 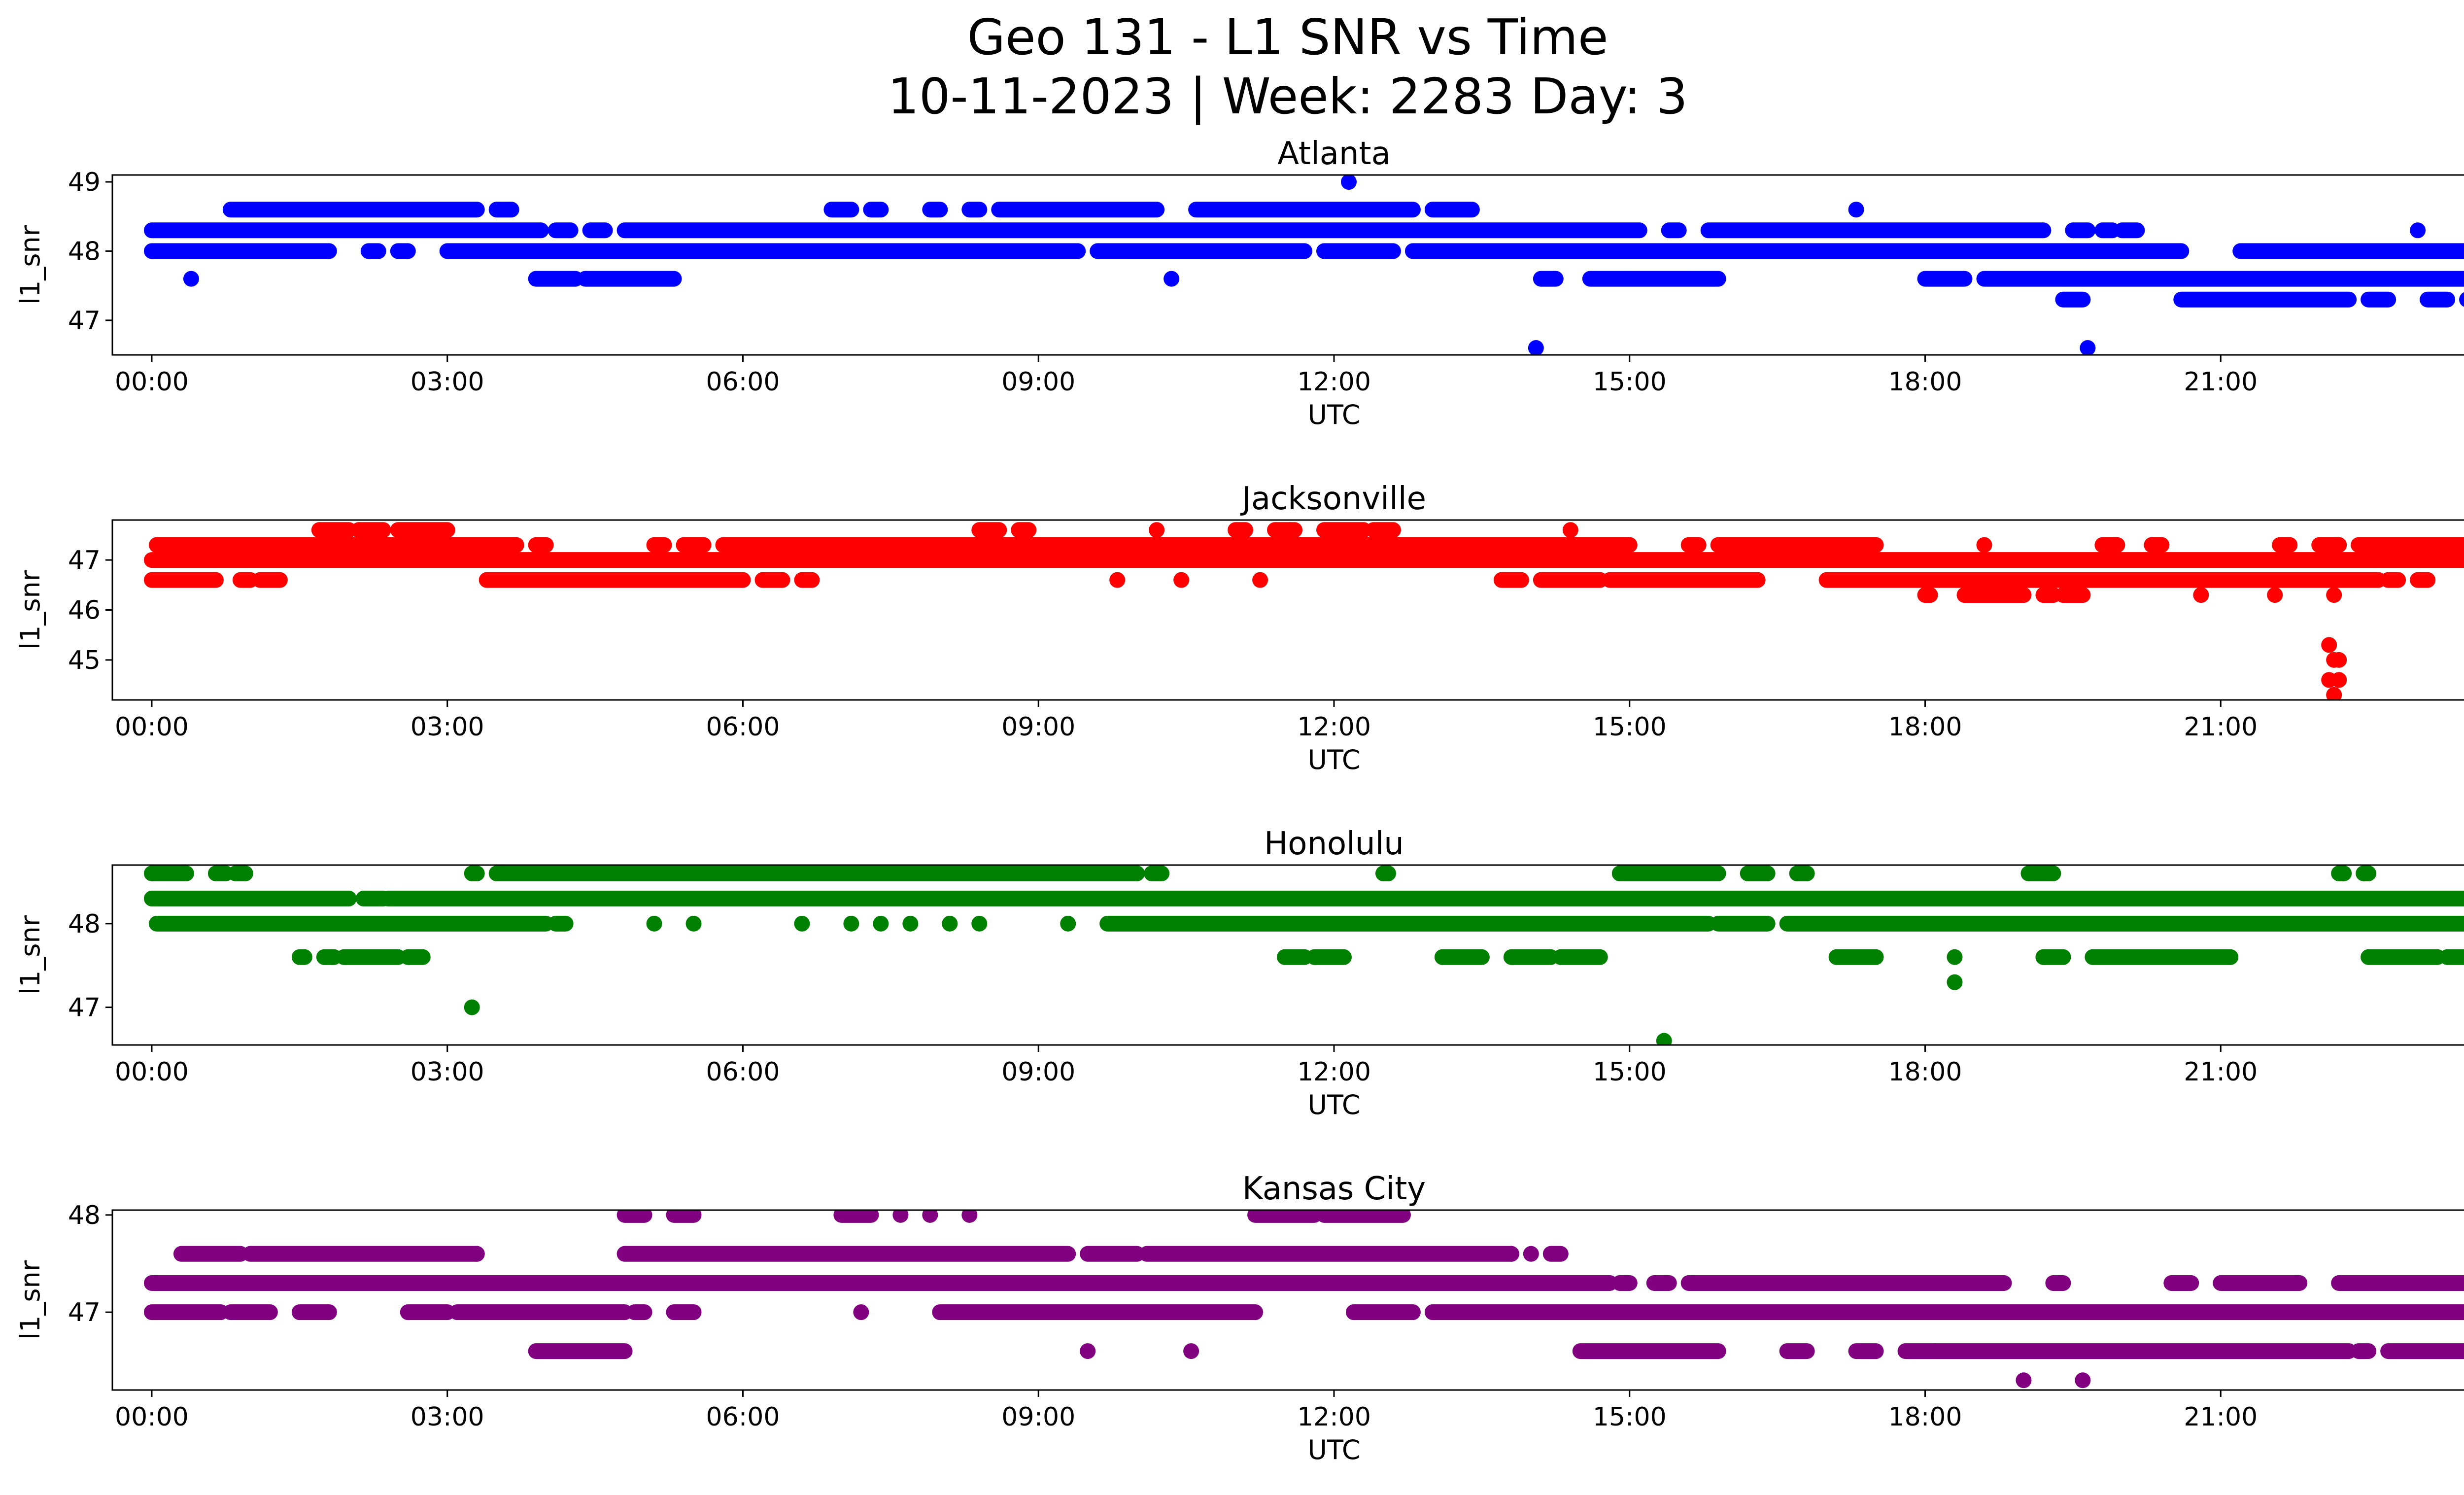 I want to click on subplot-title-honolulu: Honolulu, so click(x=1334, y=844).